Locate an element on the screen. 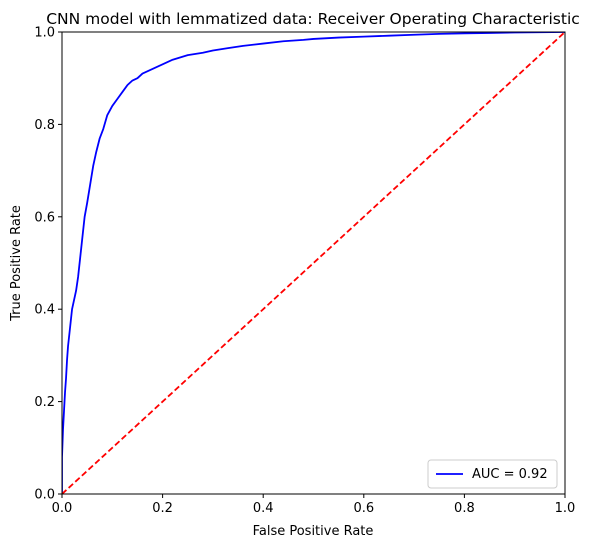 The width and height of the screenshot is (609, 547). legend: AUC = 0.92 is located at coordinates (492, 474).